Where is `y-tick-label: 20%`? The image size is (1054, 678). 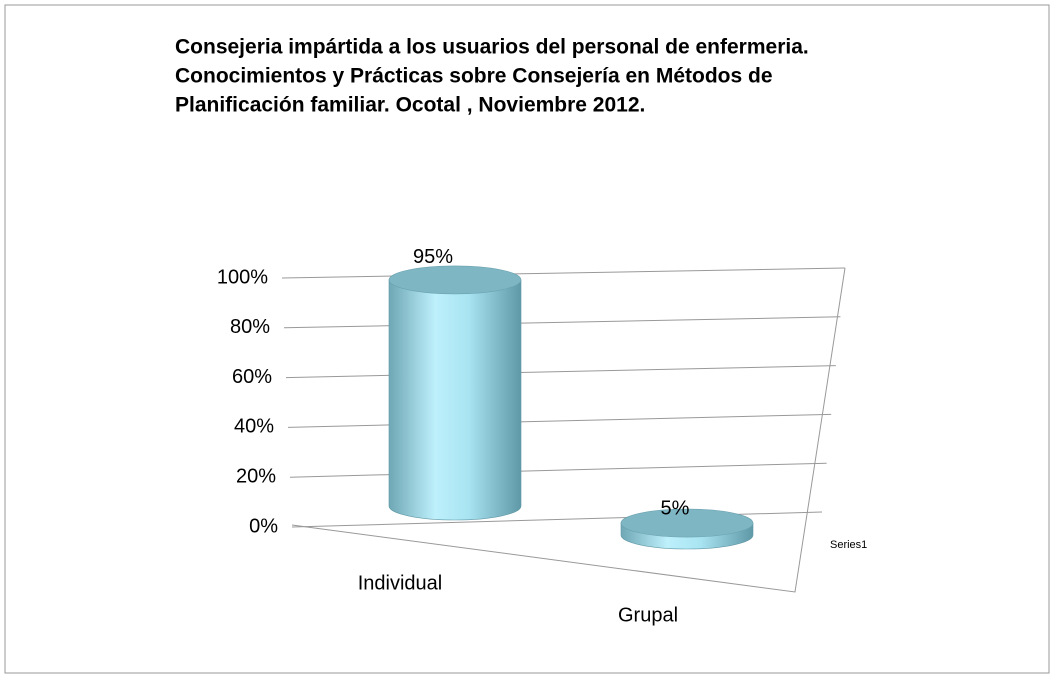
y-tick-label: 20% is located at coordinates (256, 476).